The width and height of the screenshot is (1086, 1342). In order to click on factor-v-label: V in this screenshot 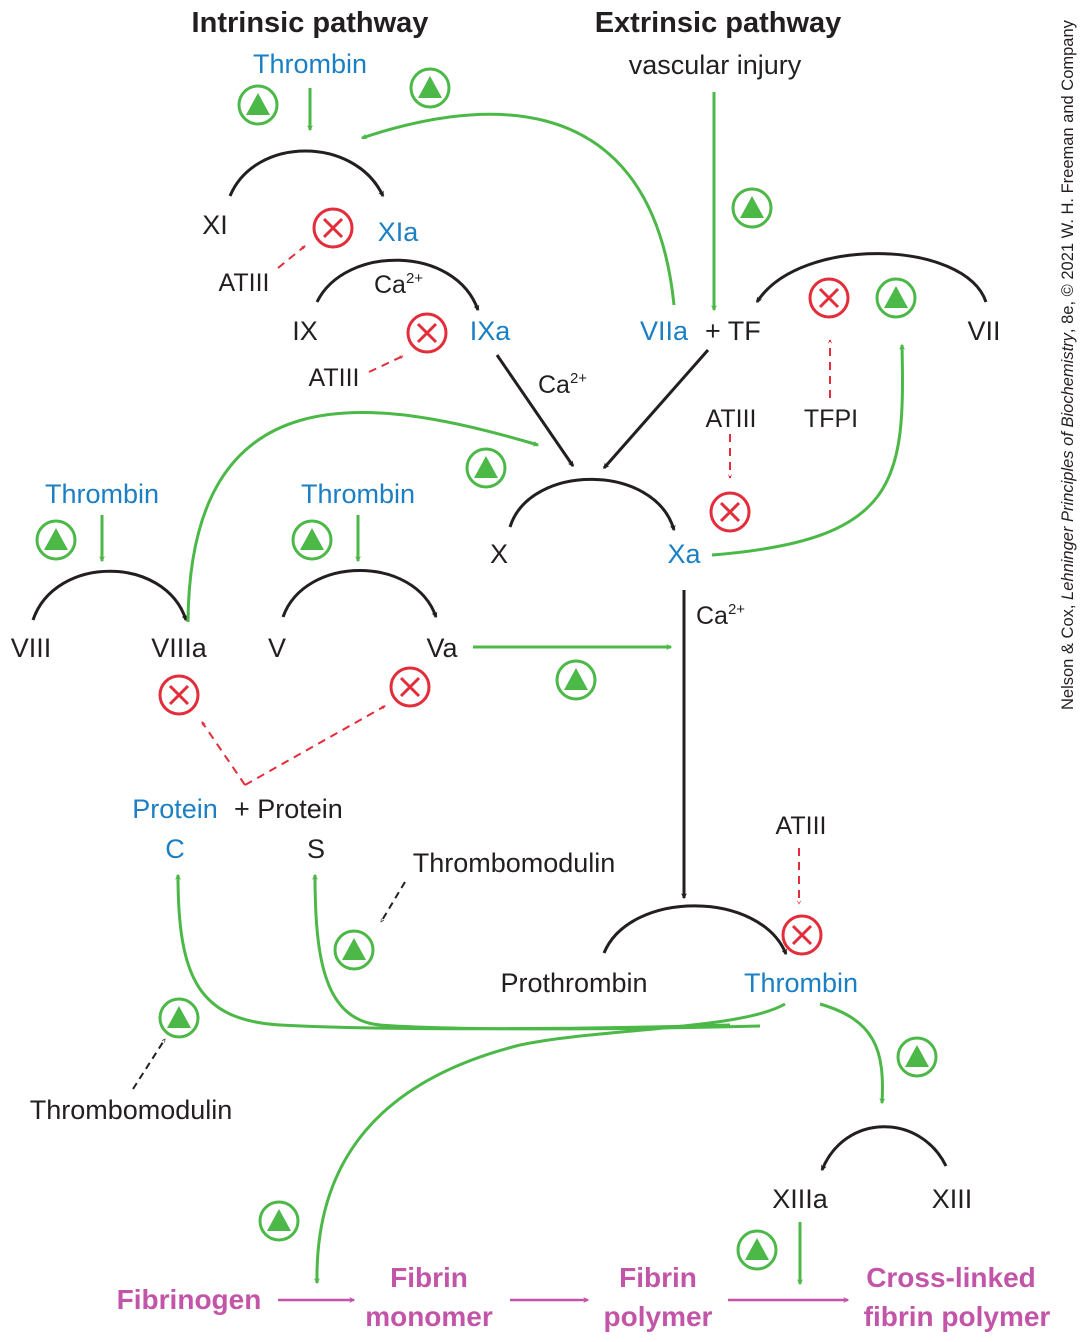, I will do `click(277, 648)`.